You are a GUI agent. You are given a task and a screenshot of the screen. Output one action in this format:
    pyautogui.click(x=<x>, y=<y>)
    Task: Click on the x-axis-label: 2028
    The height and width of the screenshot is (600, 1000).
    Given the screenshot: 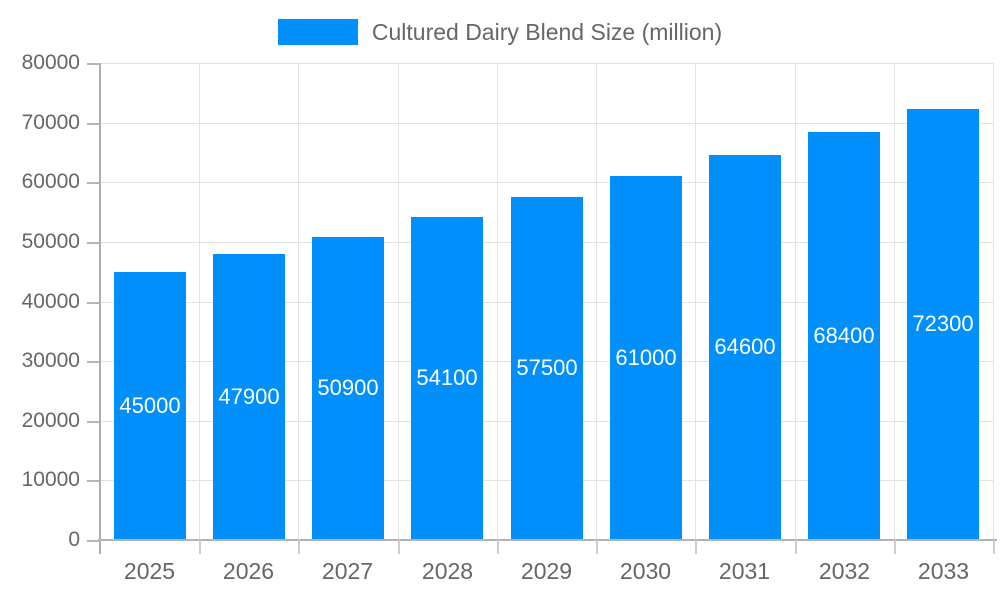 What is the action you would take?
    pyautogui.click(x=447, y=571)
    